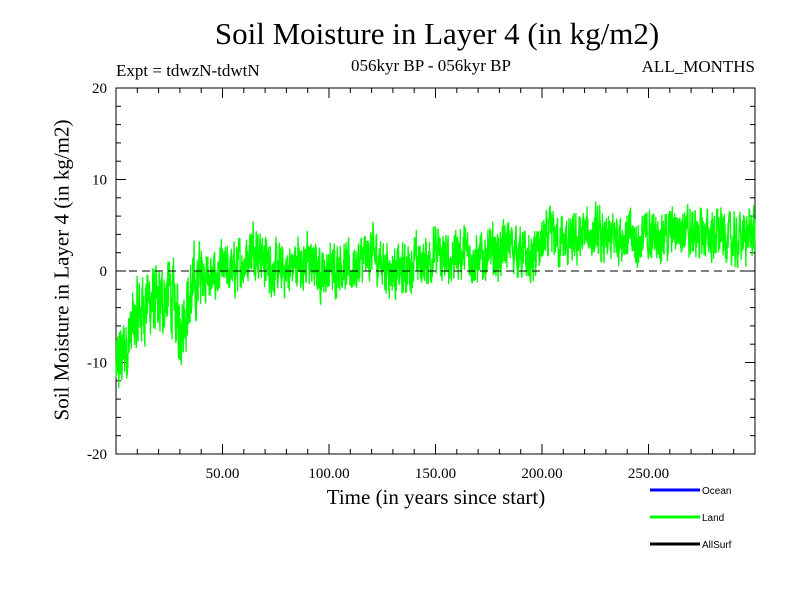 Image resolution: width=800 pixels, height=600 pixels. Describe the element at coordinates (188, 70) in the screenshot. I see `experiment-label: Expt = tdwzN-tdwtN` at that location.